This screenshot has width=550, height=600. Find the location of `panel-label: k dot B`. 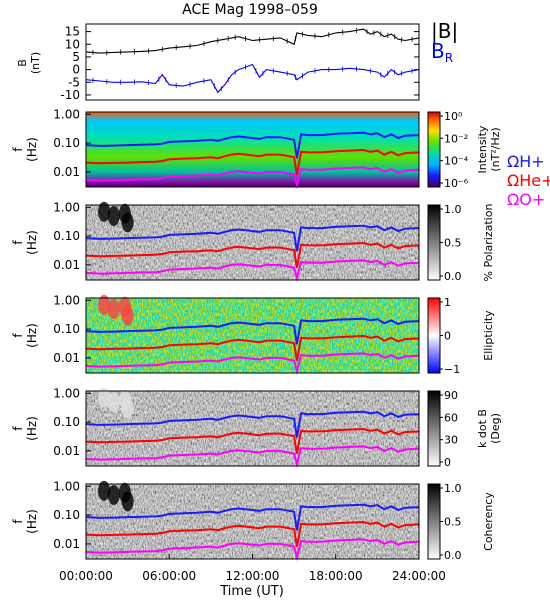

panel-label: k dot B is located at coordinates (482, 428).